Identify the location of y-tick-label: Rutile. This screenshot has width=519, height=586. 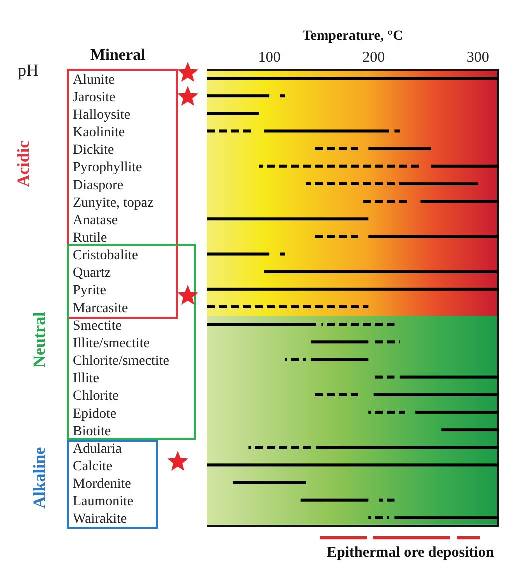
(90, 238).